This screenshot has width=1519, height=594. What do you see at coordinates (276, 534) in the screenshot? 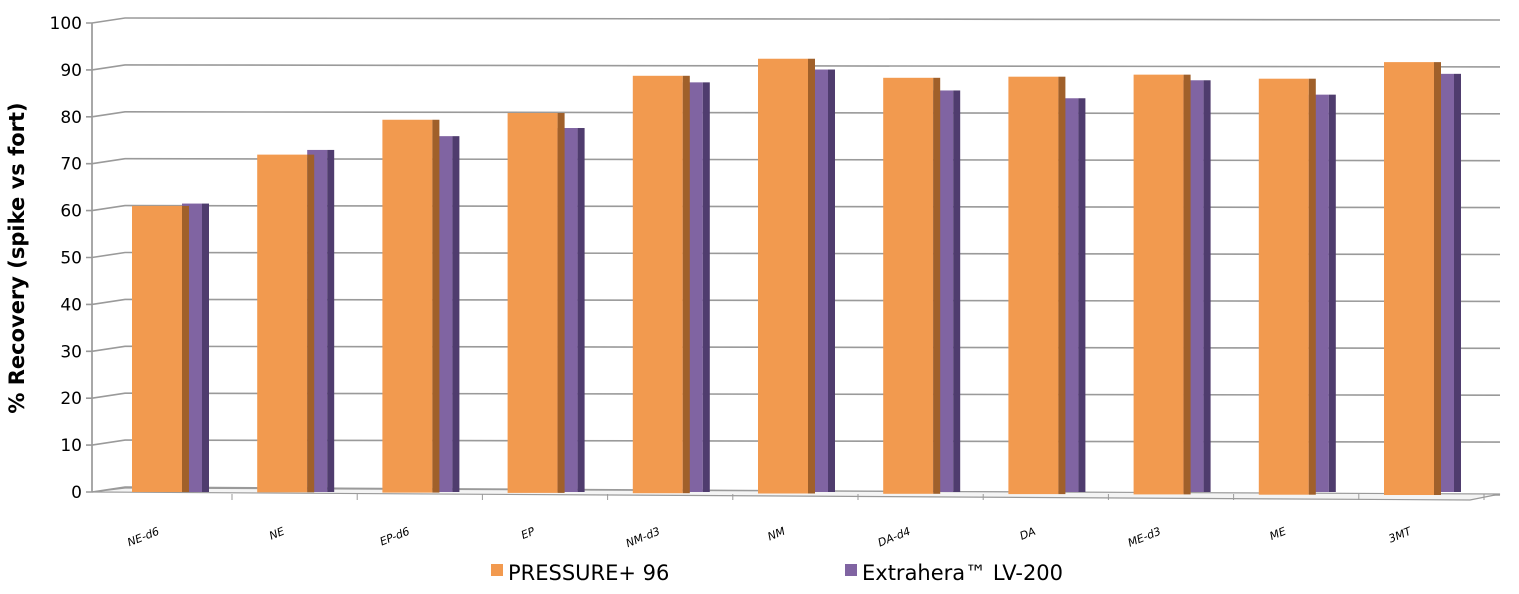
I see `x-tick-label: NE` at bounding box center [276, 534].